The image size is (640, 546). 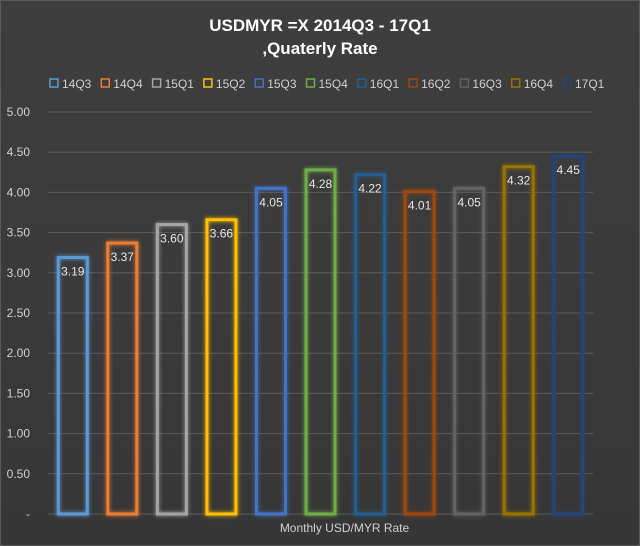 What do you see at coordinates (222, 234) in the screenshot?
I see `data-label: 3.66` at bounding box center [222, 234].